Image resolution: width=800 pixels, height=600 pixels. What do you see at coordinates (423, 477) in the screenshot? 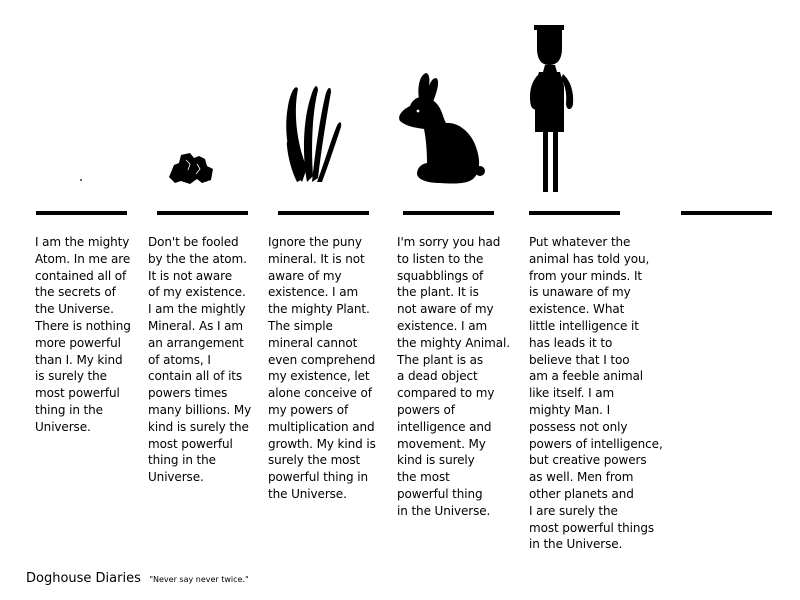
I see `caption-line: the most` at bounding box center [423, 477].